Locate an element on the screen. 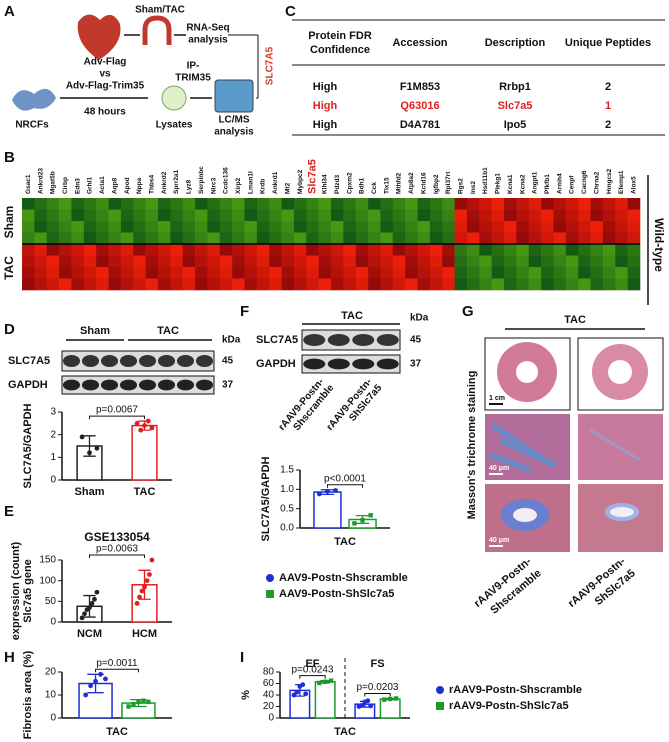 The height and width of the screenshot is (742, 669). gene-label: Chrna2 is located at coordinates (596, 182).